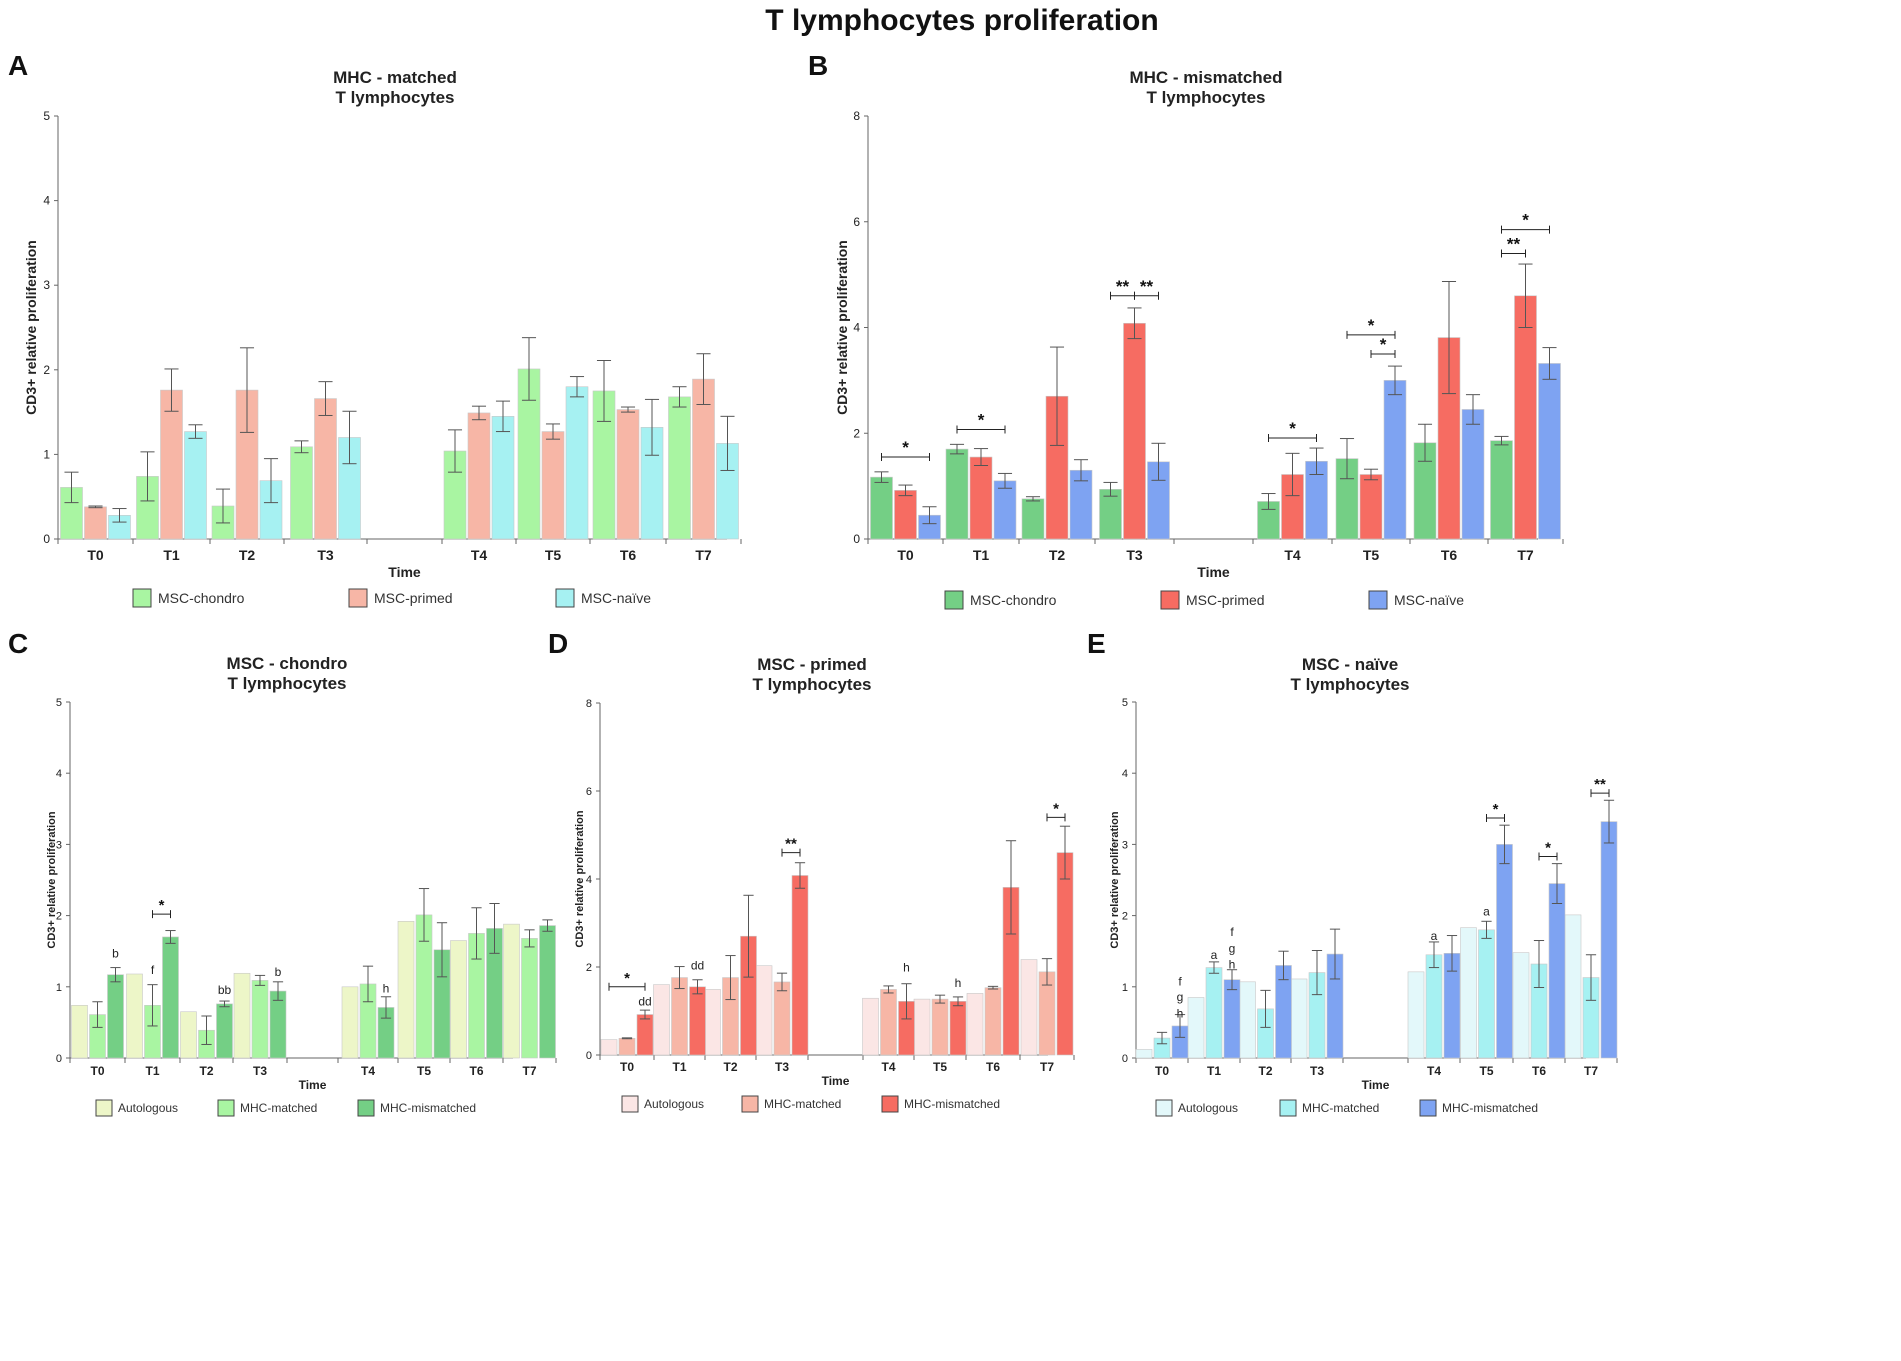 This screenshot has height=1361, width=1901. Describe the element at coordinates (428, 1108) in the screenshot. I see `legend-label: MHC-mismatched` at that location.